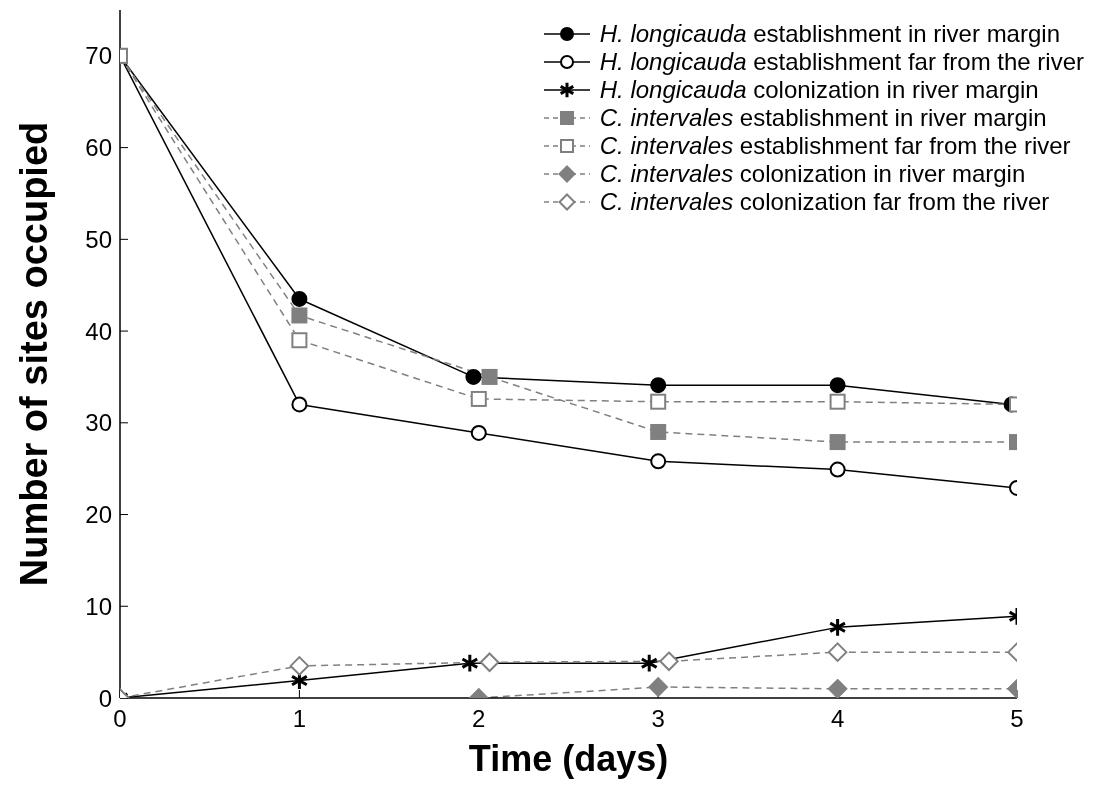  I want to click on legend-label: C. intervales establishment far from the river, so click(835, 146).